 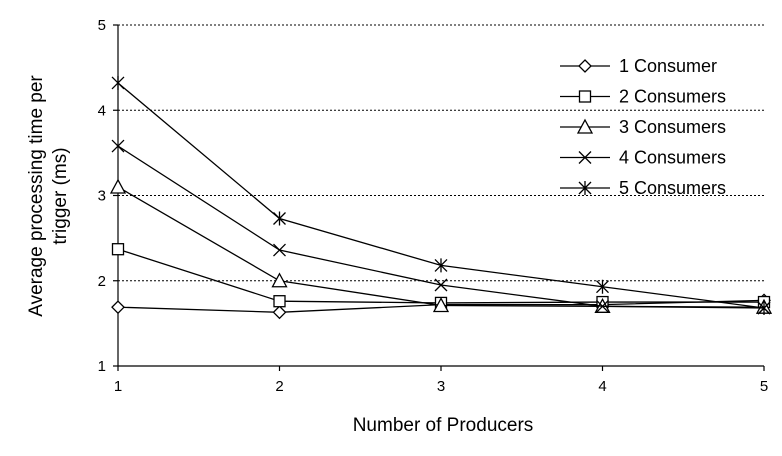 What do you see at coordinates (118, 82) in the screenshot?
I see `data-point-s5-x1` at bounding box center [118, 82].